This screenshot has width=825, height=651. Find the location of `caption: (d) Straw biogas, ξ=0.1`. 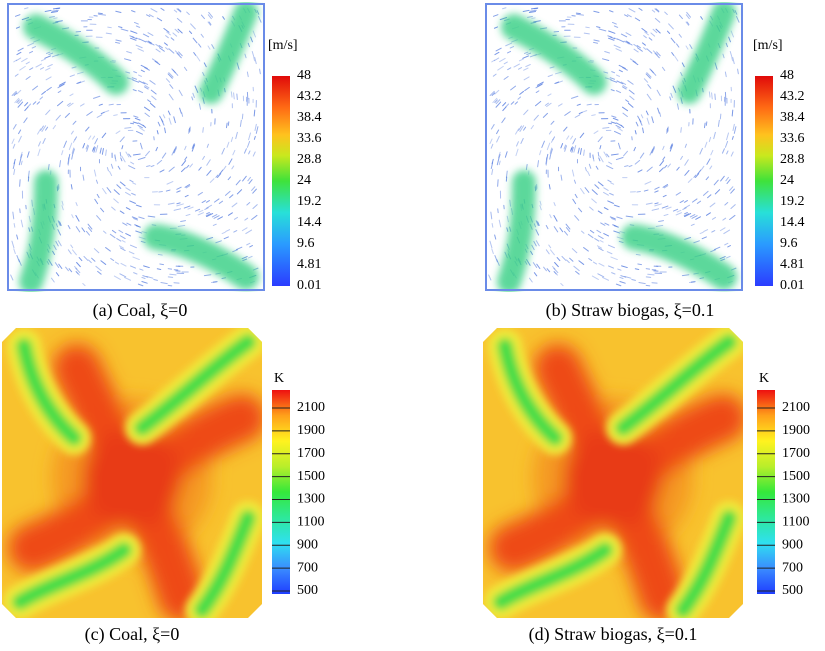

caption: (d) Straw biogas, ξ=0.1 is located at coordinates (613, 634).